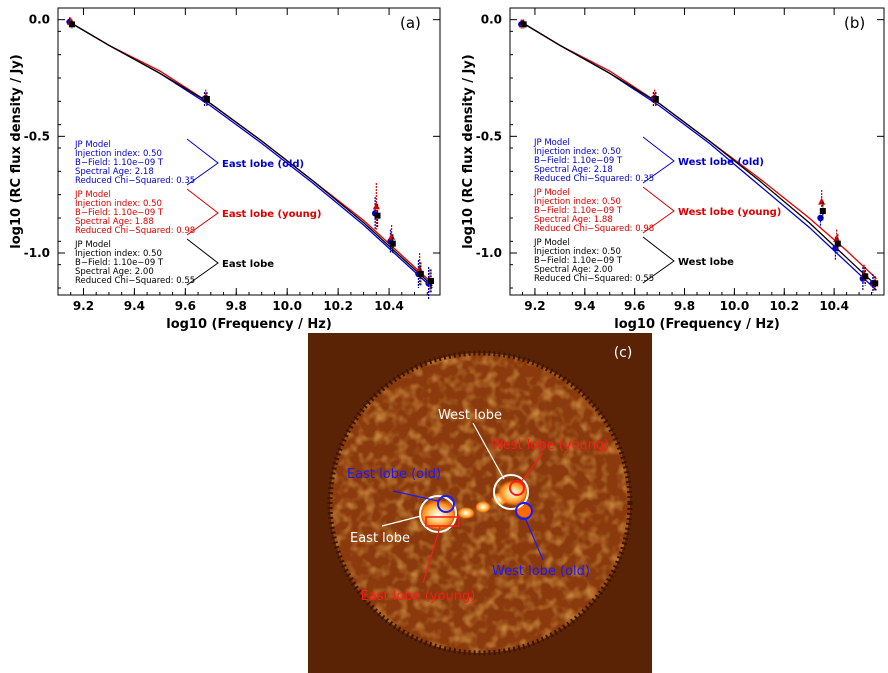 The image size is (888, 673). What do you see at coordinates (834, 306) in the screenshot?
I see `chart1-x-tick-label: 10.4` at bounding box center [834, 306].